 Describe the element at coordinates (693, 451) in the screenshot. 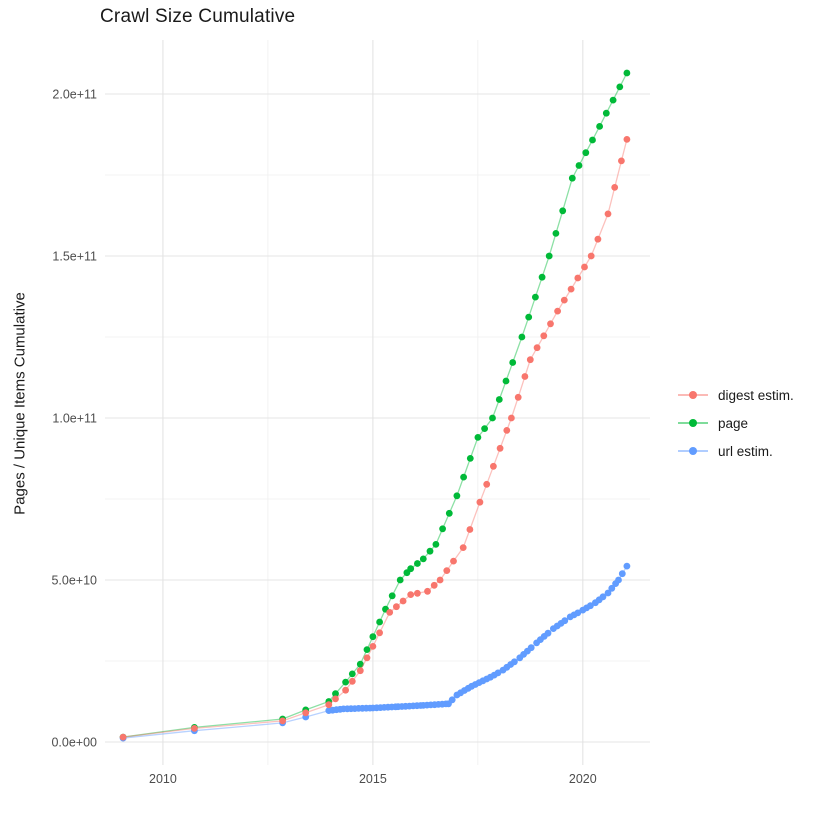

I see `url-legend-key-icon` at that location.